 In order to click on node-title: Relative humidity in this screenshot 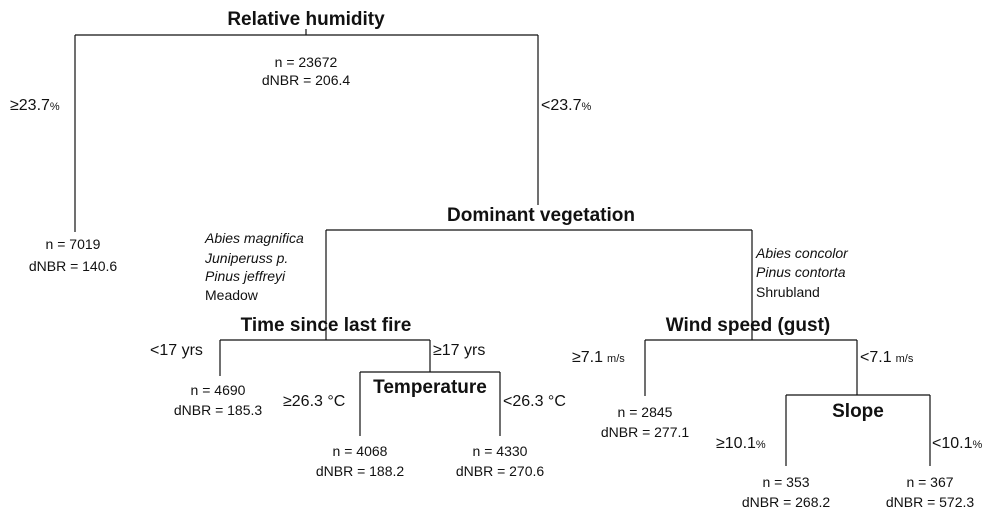, I will do `click(306, 19)`.